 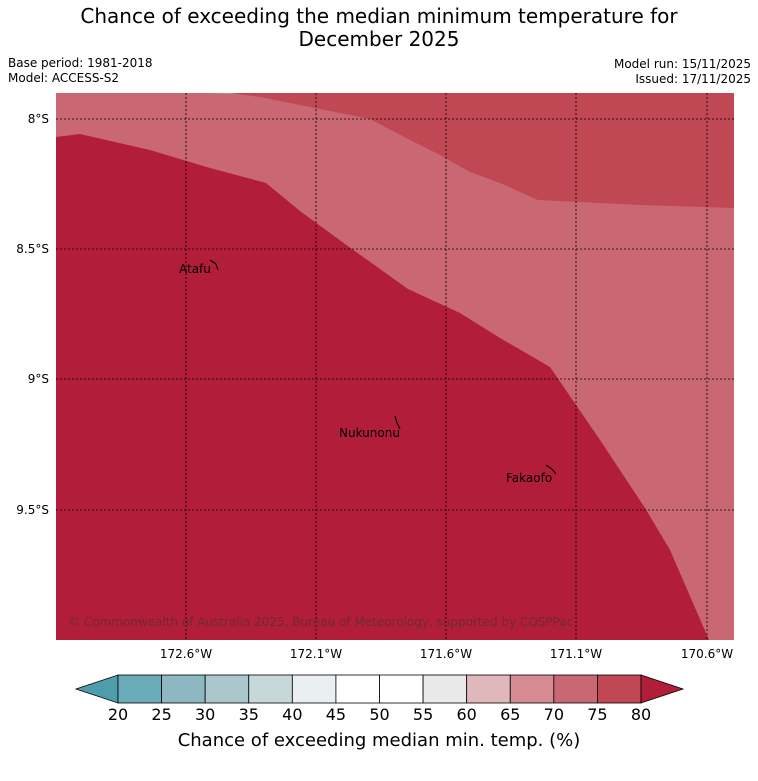 What do you see at coordinates (38, 119) in the screenshot?
I see `lat-label-1: 8°S` at bounding box center [38, 119].